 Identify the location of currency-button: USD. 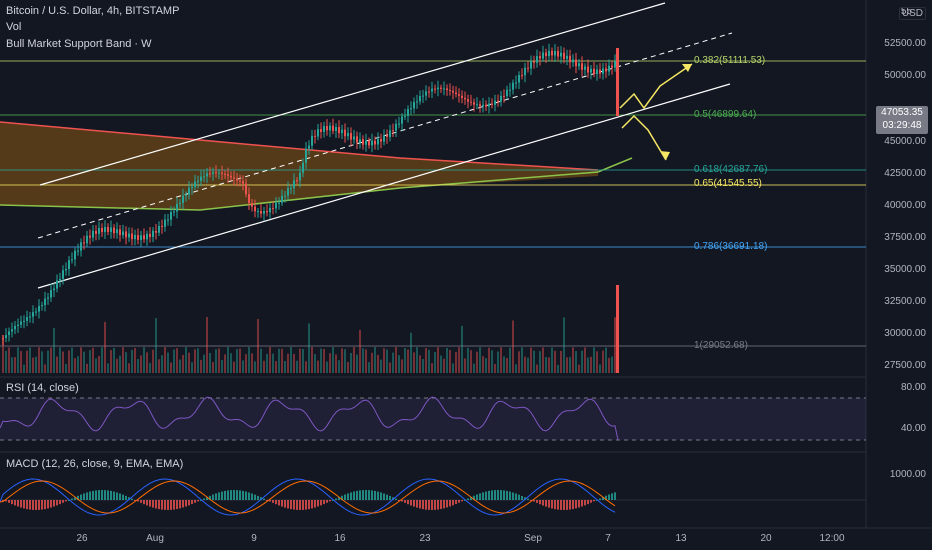
(912, 13).